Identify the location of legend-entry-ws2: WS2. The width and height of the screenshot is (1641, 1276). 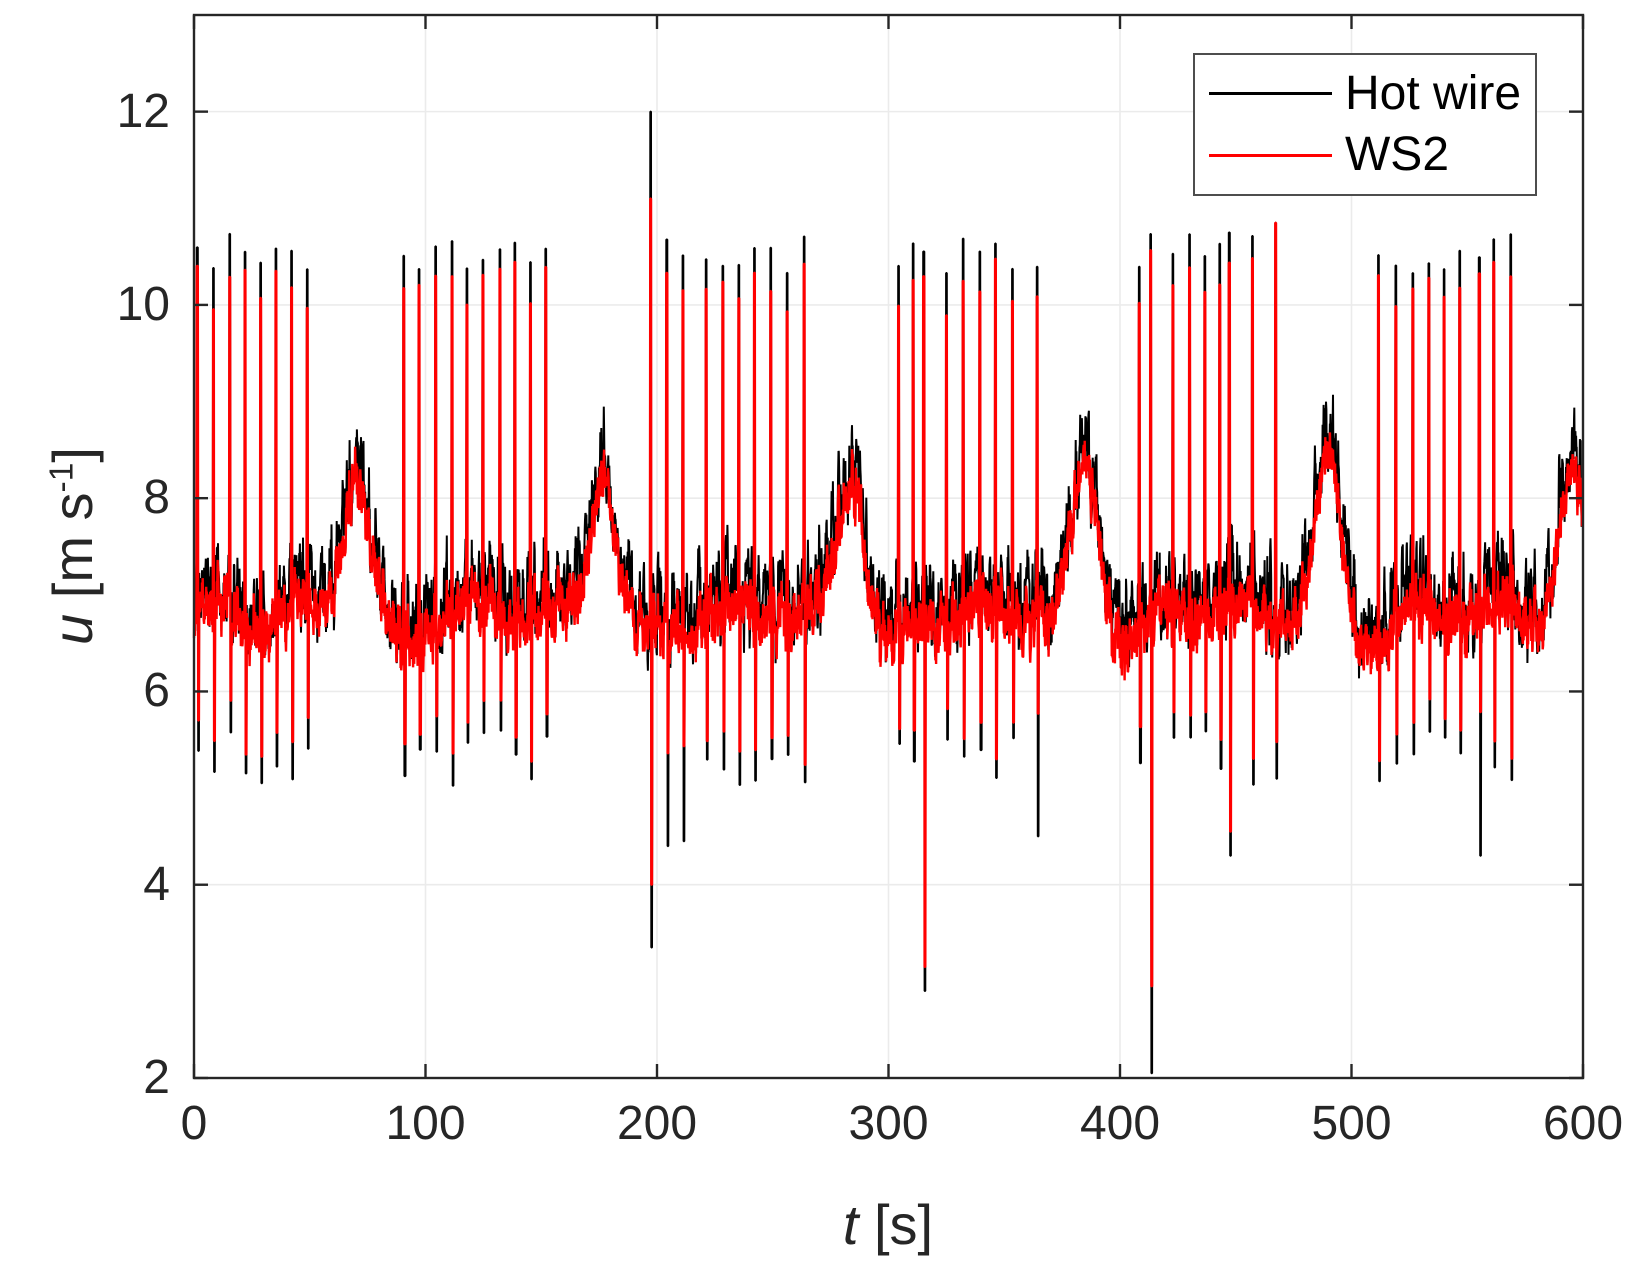
(1365, 155).